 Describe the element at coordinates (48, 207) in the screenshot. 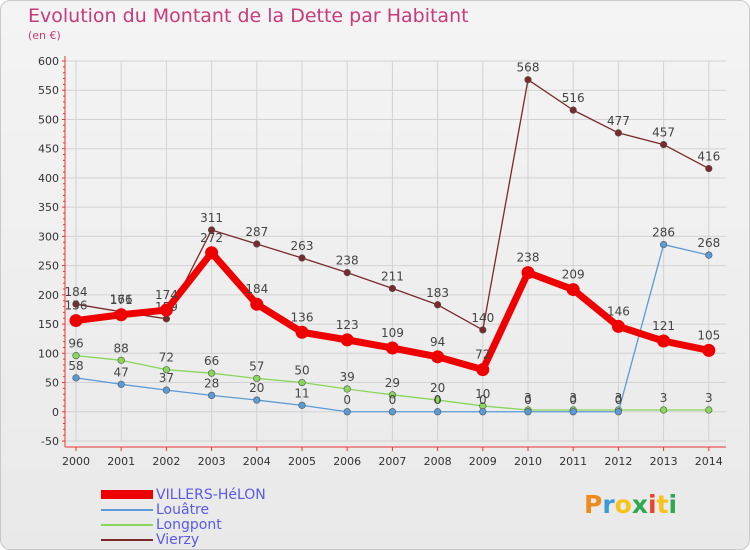

I see `y-tick-label: 350` at that location.